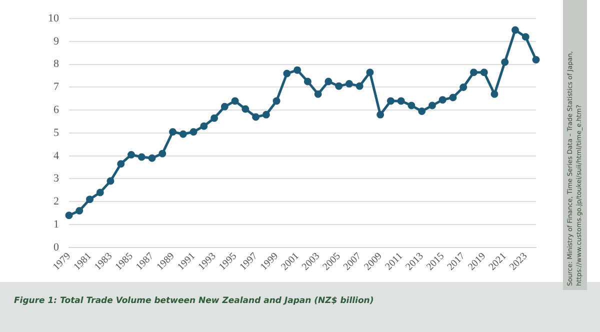 The width and height of the screenshot is (600, 332). What do you see at coordinates (57, 178) in the screenshot?
I see `y-tick-label: 3` at bounding box center [57, 178].